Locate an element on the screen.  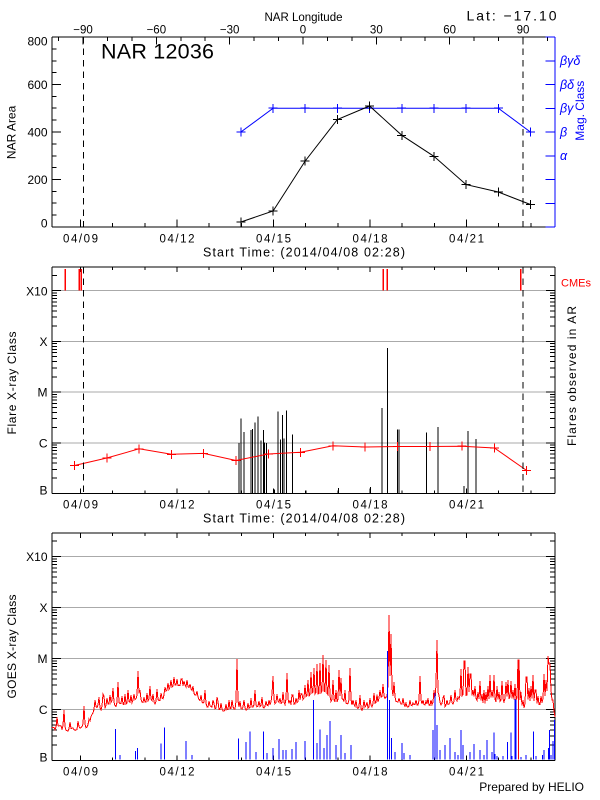
svg-text: CMEs is located at coordinates (576, 283).